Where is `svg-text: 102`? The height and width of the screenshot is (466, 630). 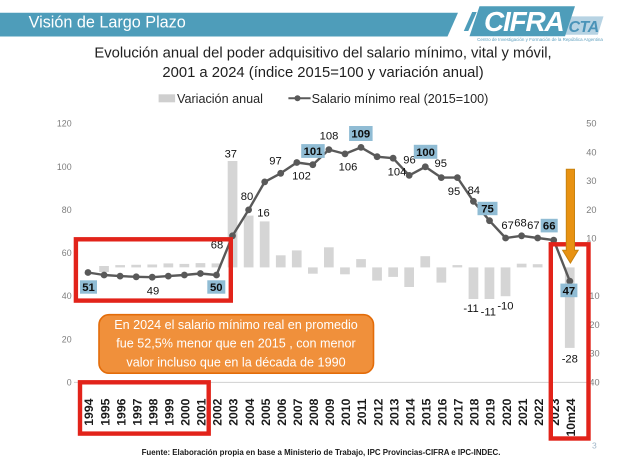
svg-text: 102 is located at coordinates (301, 177).